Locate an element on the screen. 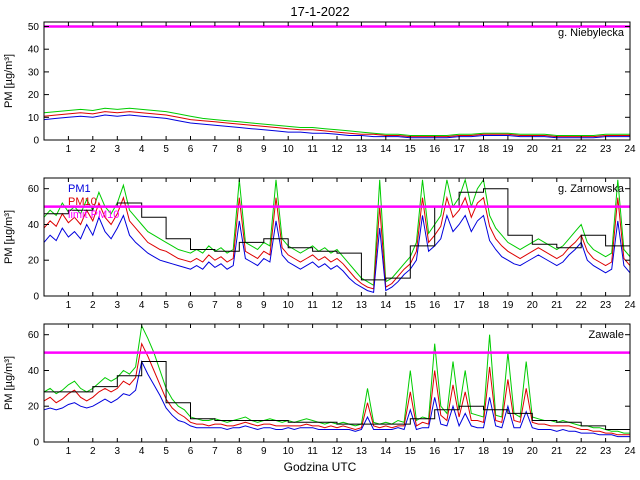 Image resolution: width=640 pixels, height=480 pixels. series-PM10 is located at coordinates (336, 121).